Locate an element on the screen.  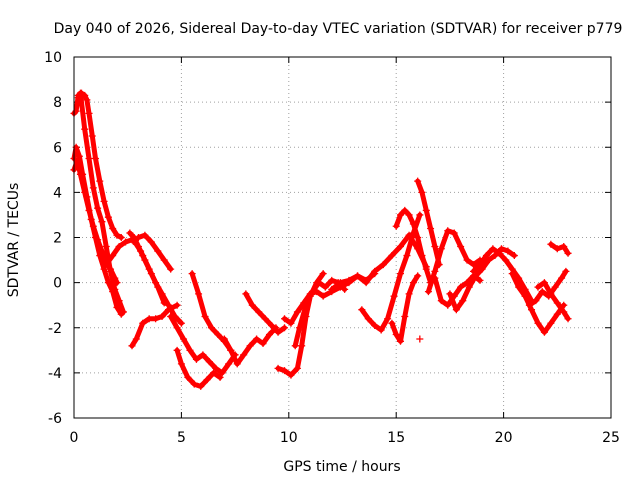
y-tick-label: -4 is located at coordinates (55, 374).